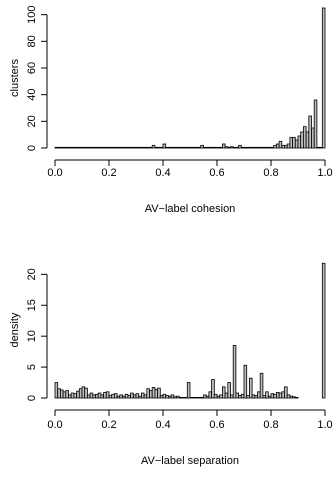  I want to click on separation-y-tick-label: 20, so click(32, 274).